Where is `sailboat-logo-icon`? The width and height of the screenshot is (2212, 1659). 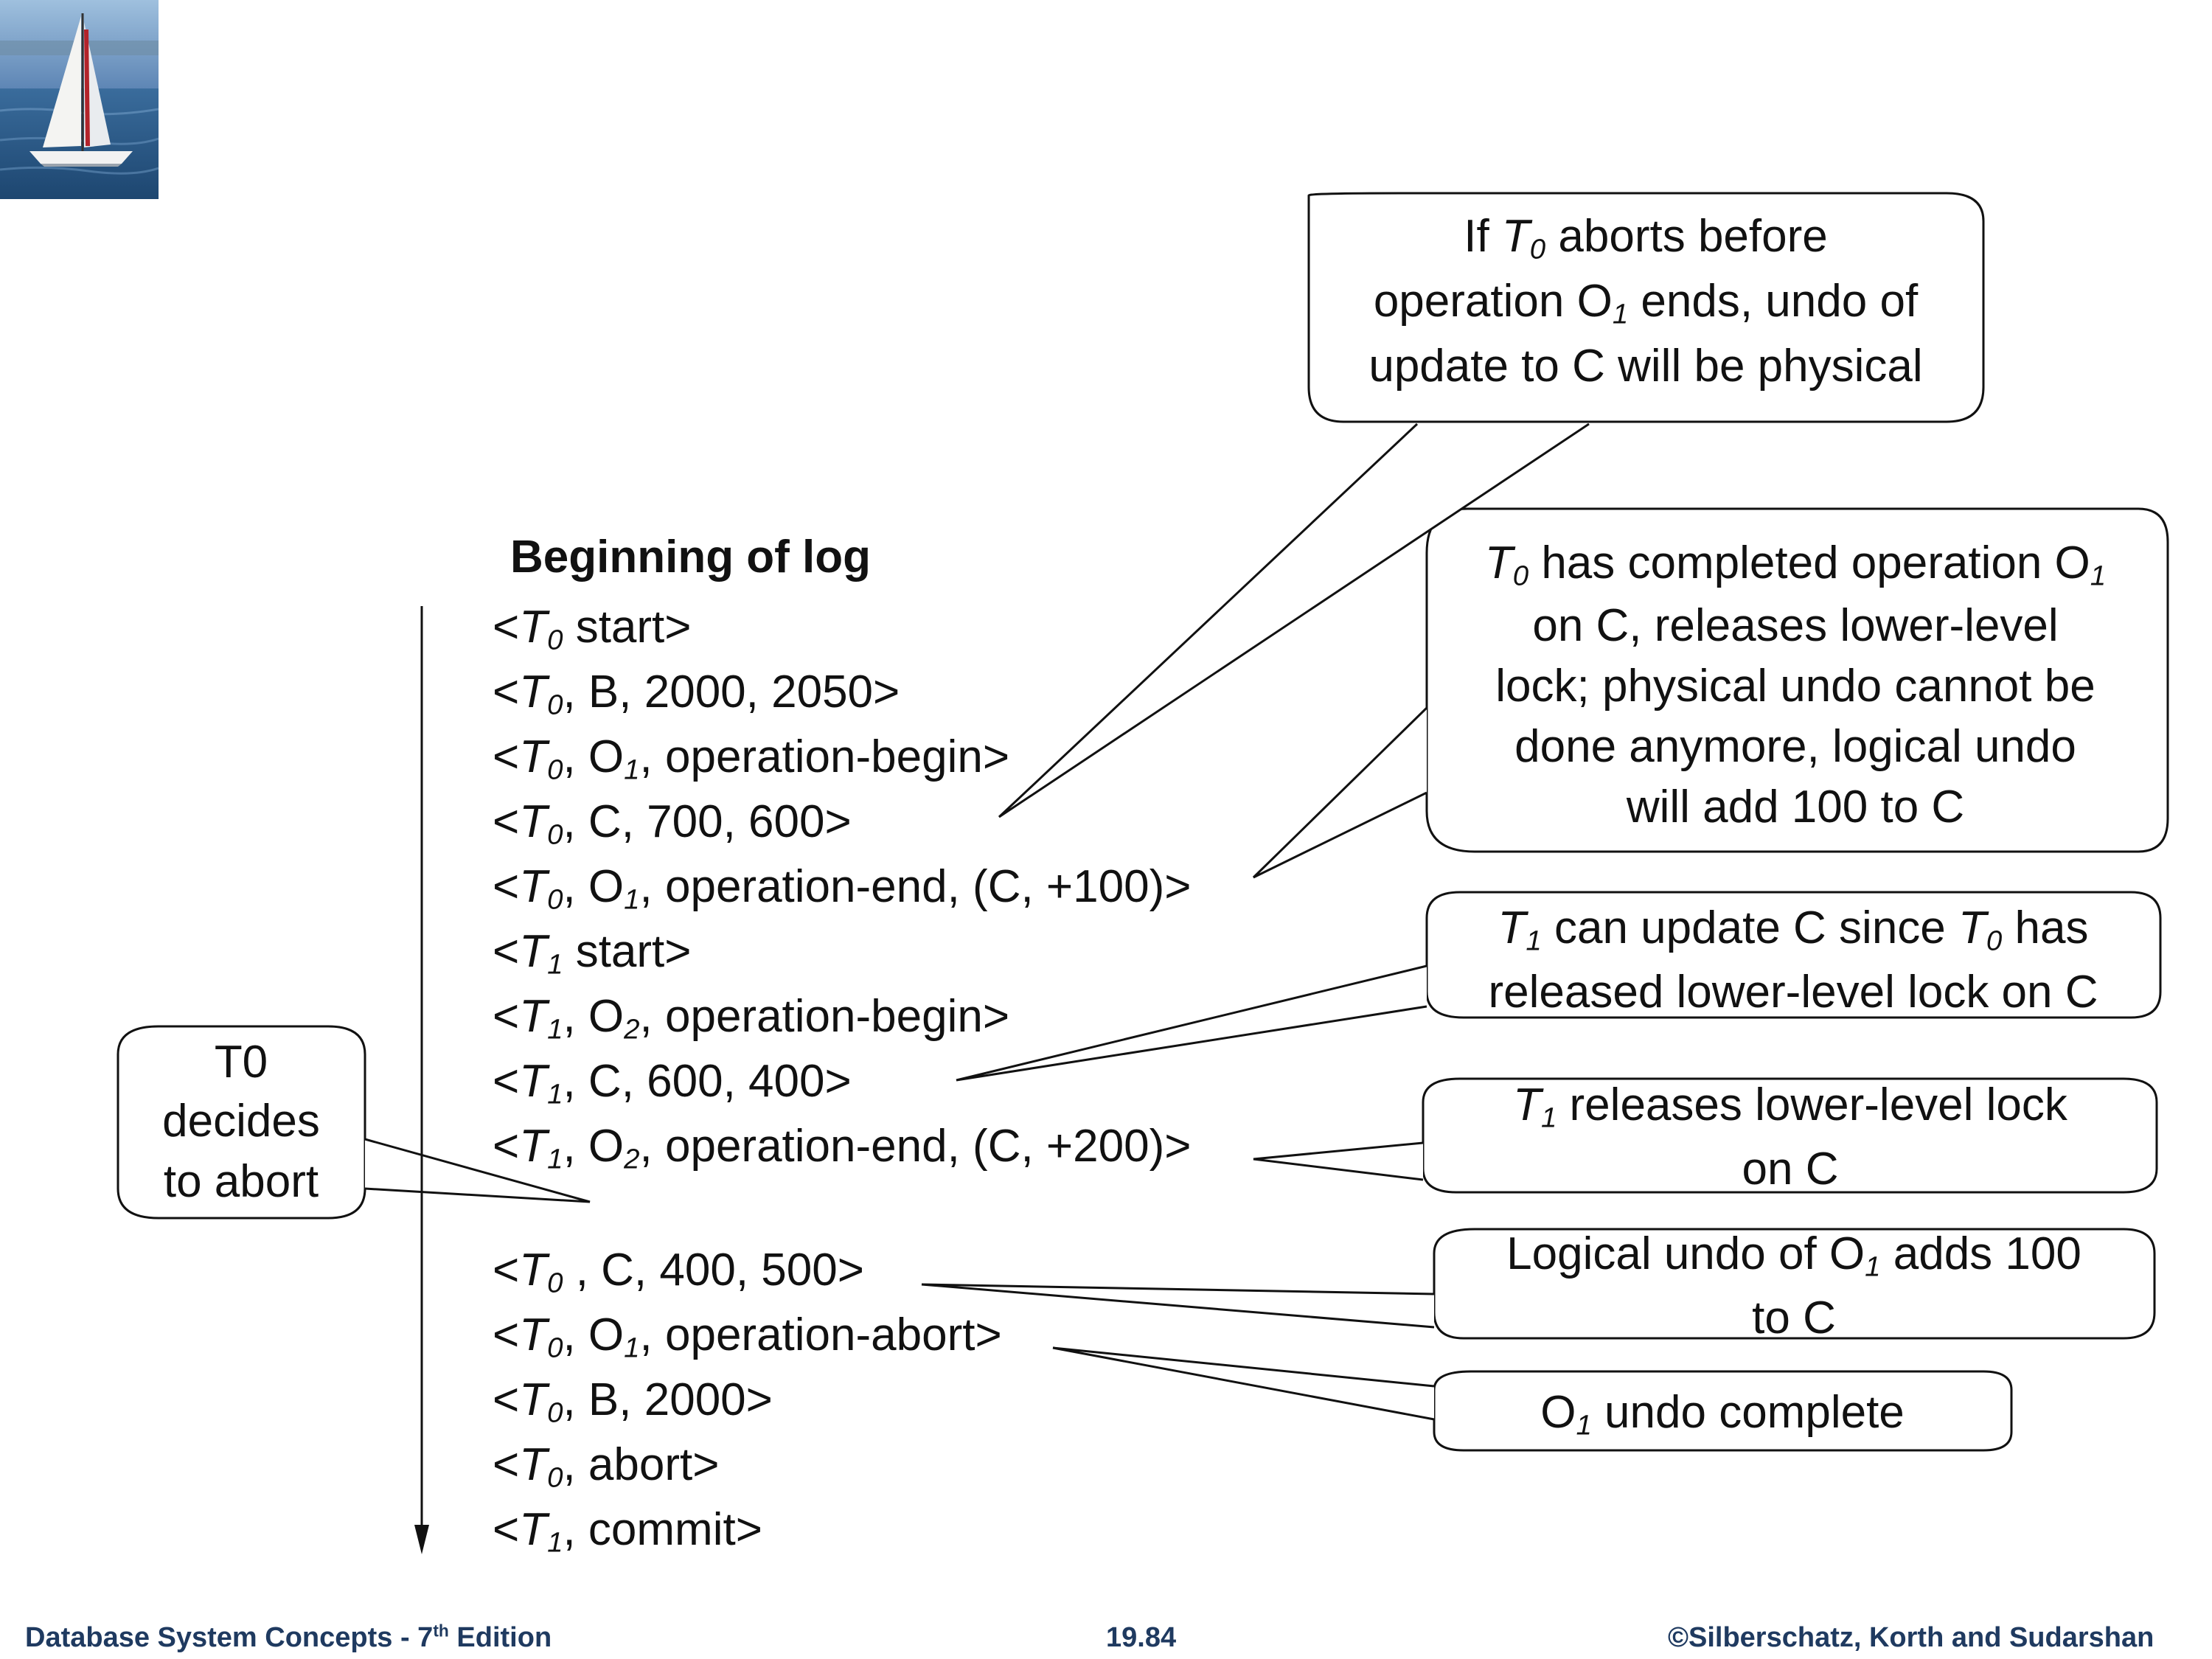 sailboat-logo-icon is located at coordinates (79, 99).